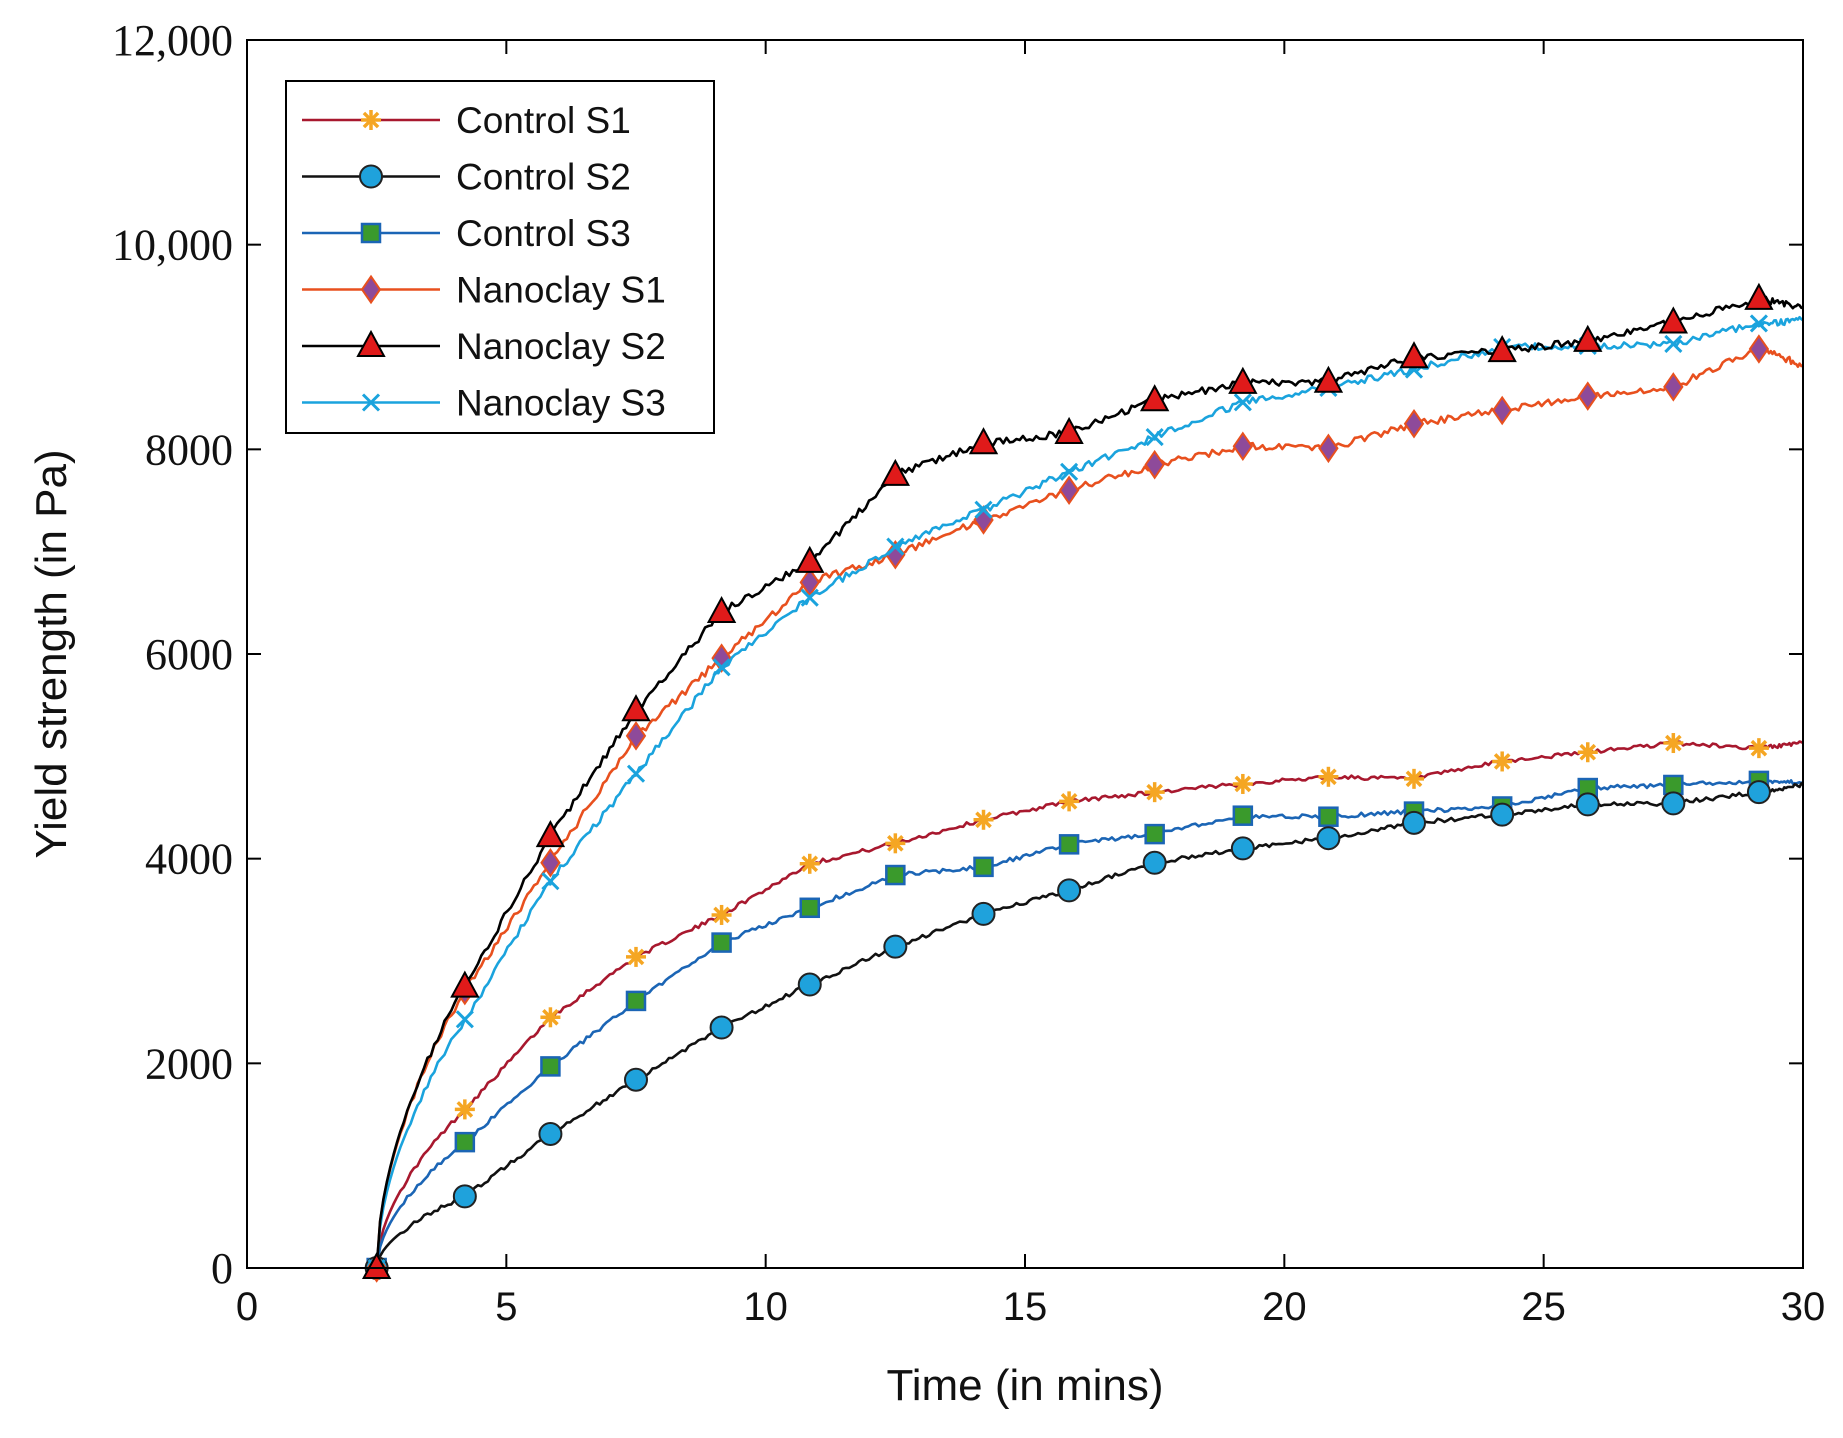 The height and width of the screenshot is (1438, 1843). I want to click on x-tick-label: 15, so click(1025, 1307).